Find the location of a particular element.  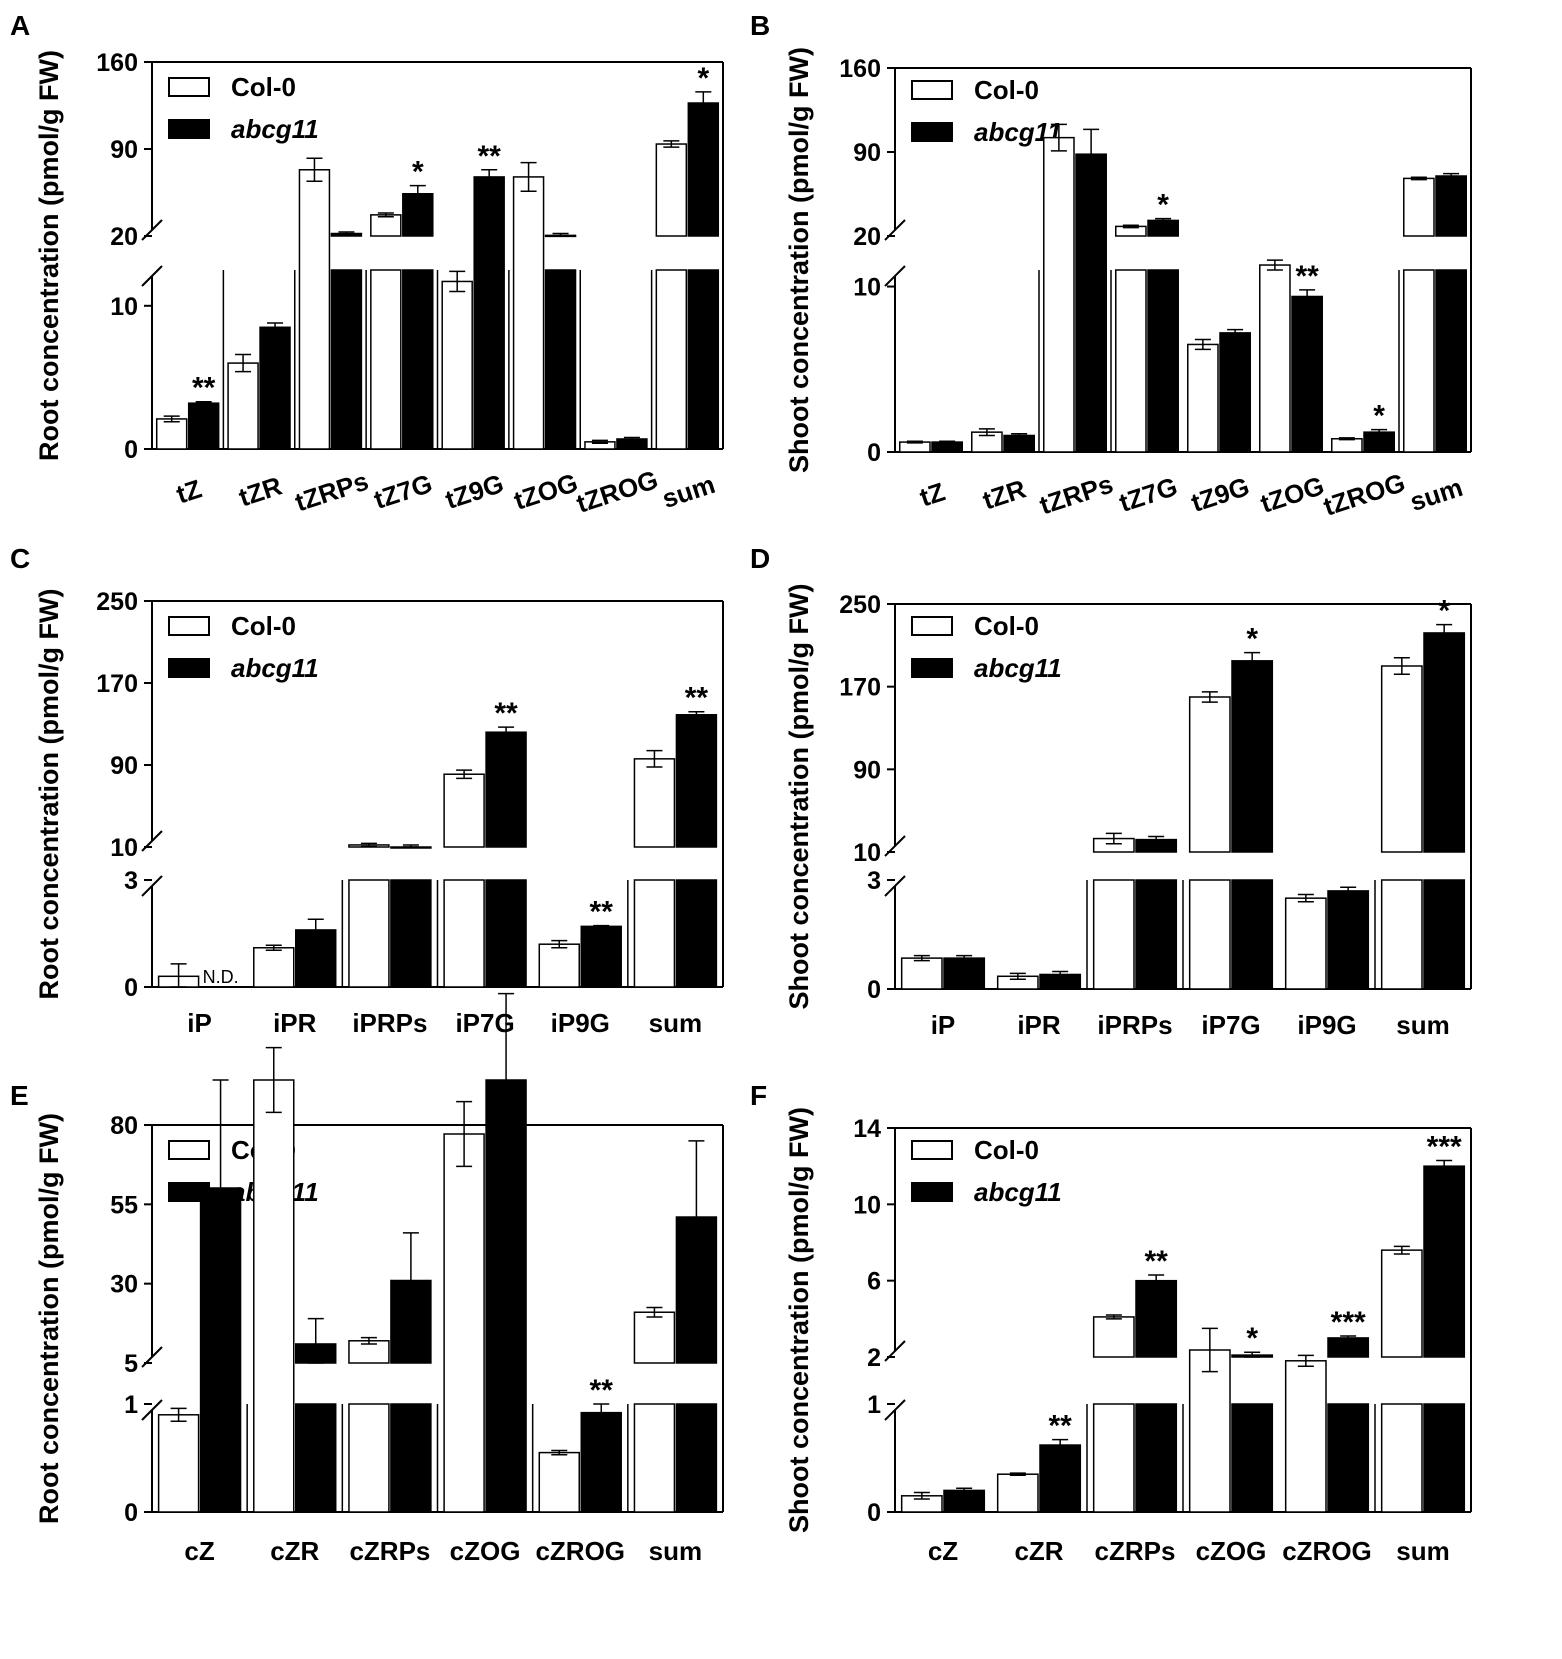

x-tick-label: tZOG is located at coordinates (545, 491).